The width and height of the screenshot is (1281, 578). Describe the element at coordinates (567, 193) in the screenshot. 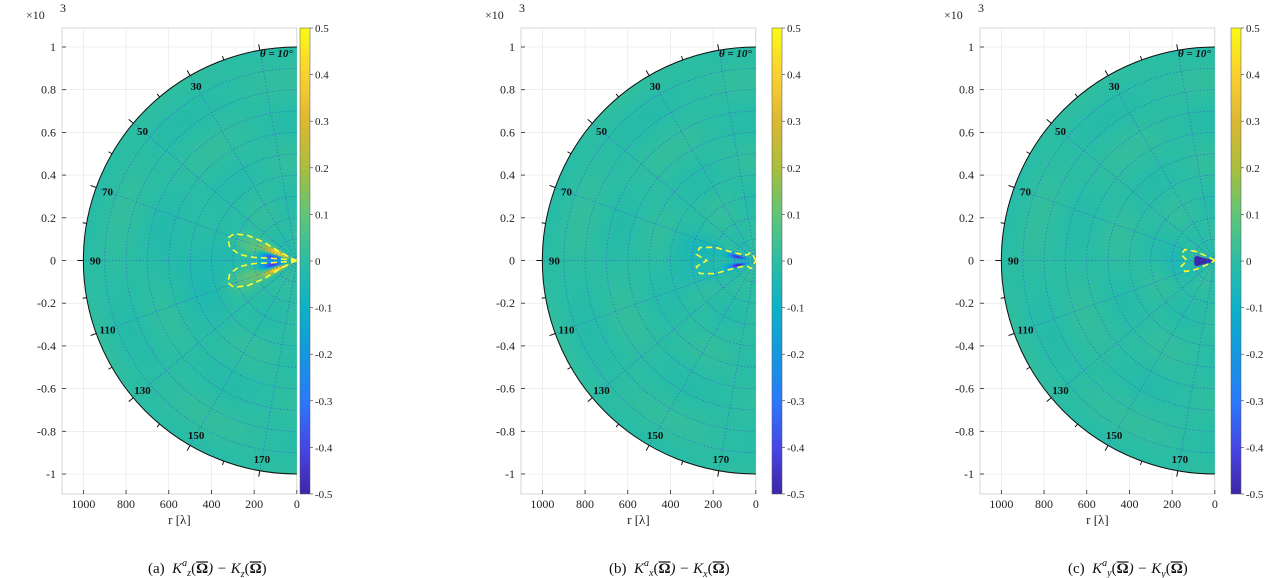

I see `angle-label: 70` at that location.